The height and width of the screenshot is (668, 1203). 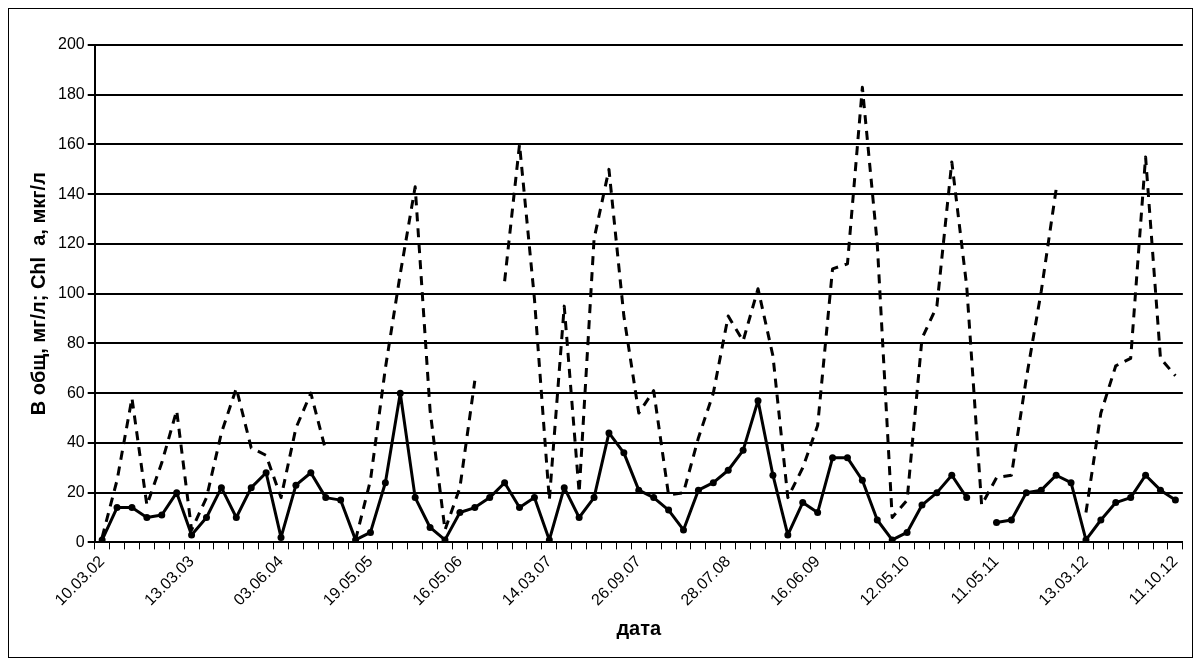 I want to click on y-tick-label: 0, so click(x=80, y=541).